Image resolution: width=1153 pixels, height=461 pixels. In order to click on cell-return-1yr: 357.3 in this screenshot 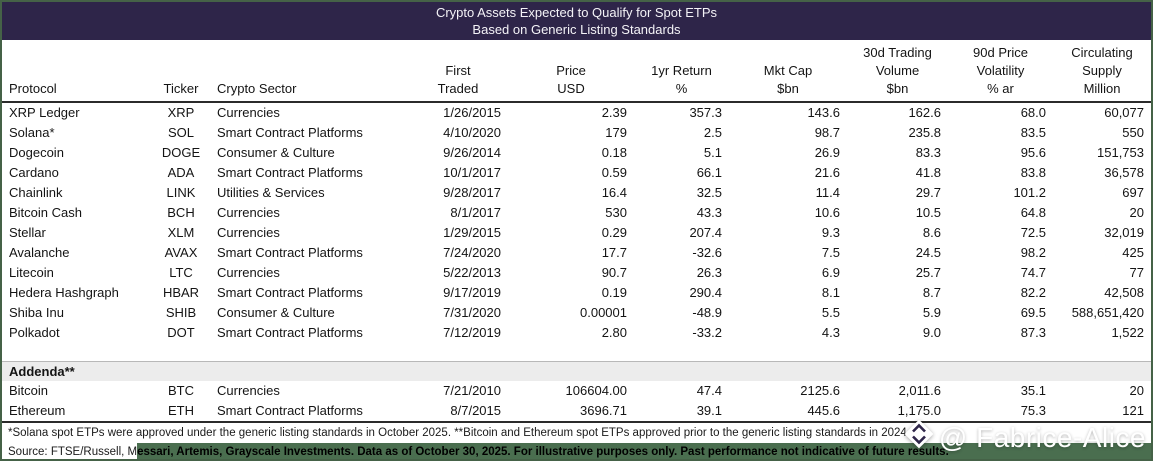, I will do `click(705, 112)`.